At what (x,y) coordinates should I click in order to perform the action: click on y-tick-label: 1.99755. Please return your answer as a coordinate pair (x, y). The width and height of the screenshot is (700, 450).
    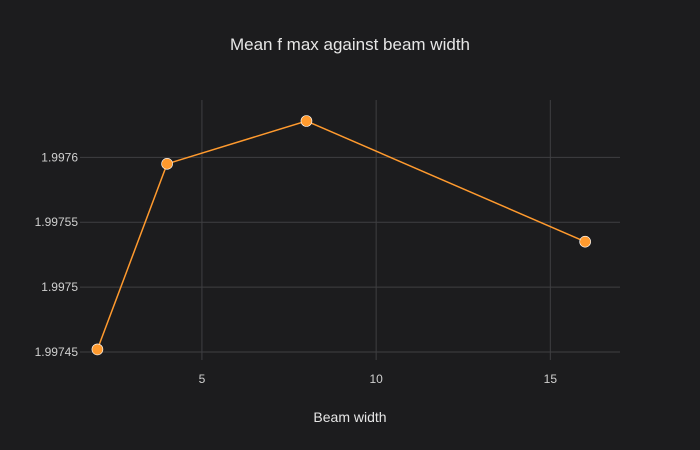
    Looking at the image, I should click on (57, 222).